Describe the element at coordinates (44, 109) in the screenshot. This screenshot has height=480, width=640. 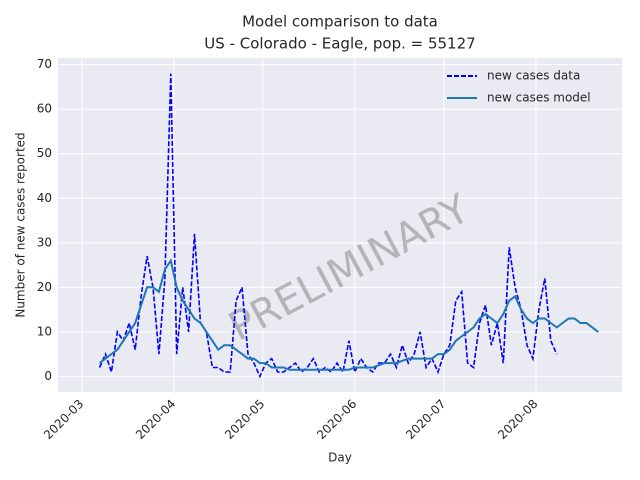
I see `y-tick-label: 60` at that location.